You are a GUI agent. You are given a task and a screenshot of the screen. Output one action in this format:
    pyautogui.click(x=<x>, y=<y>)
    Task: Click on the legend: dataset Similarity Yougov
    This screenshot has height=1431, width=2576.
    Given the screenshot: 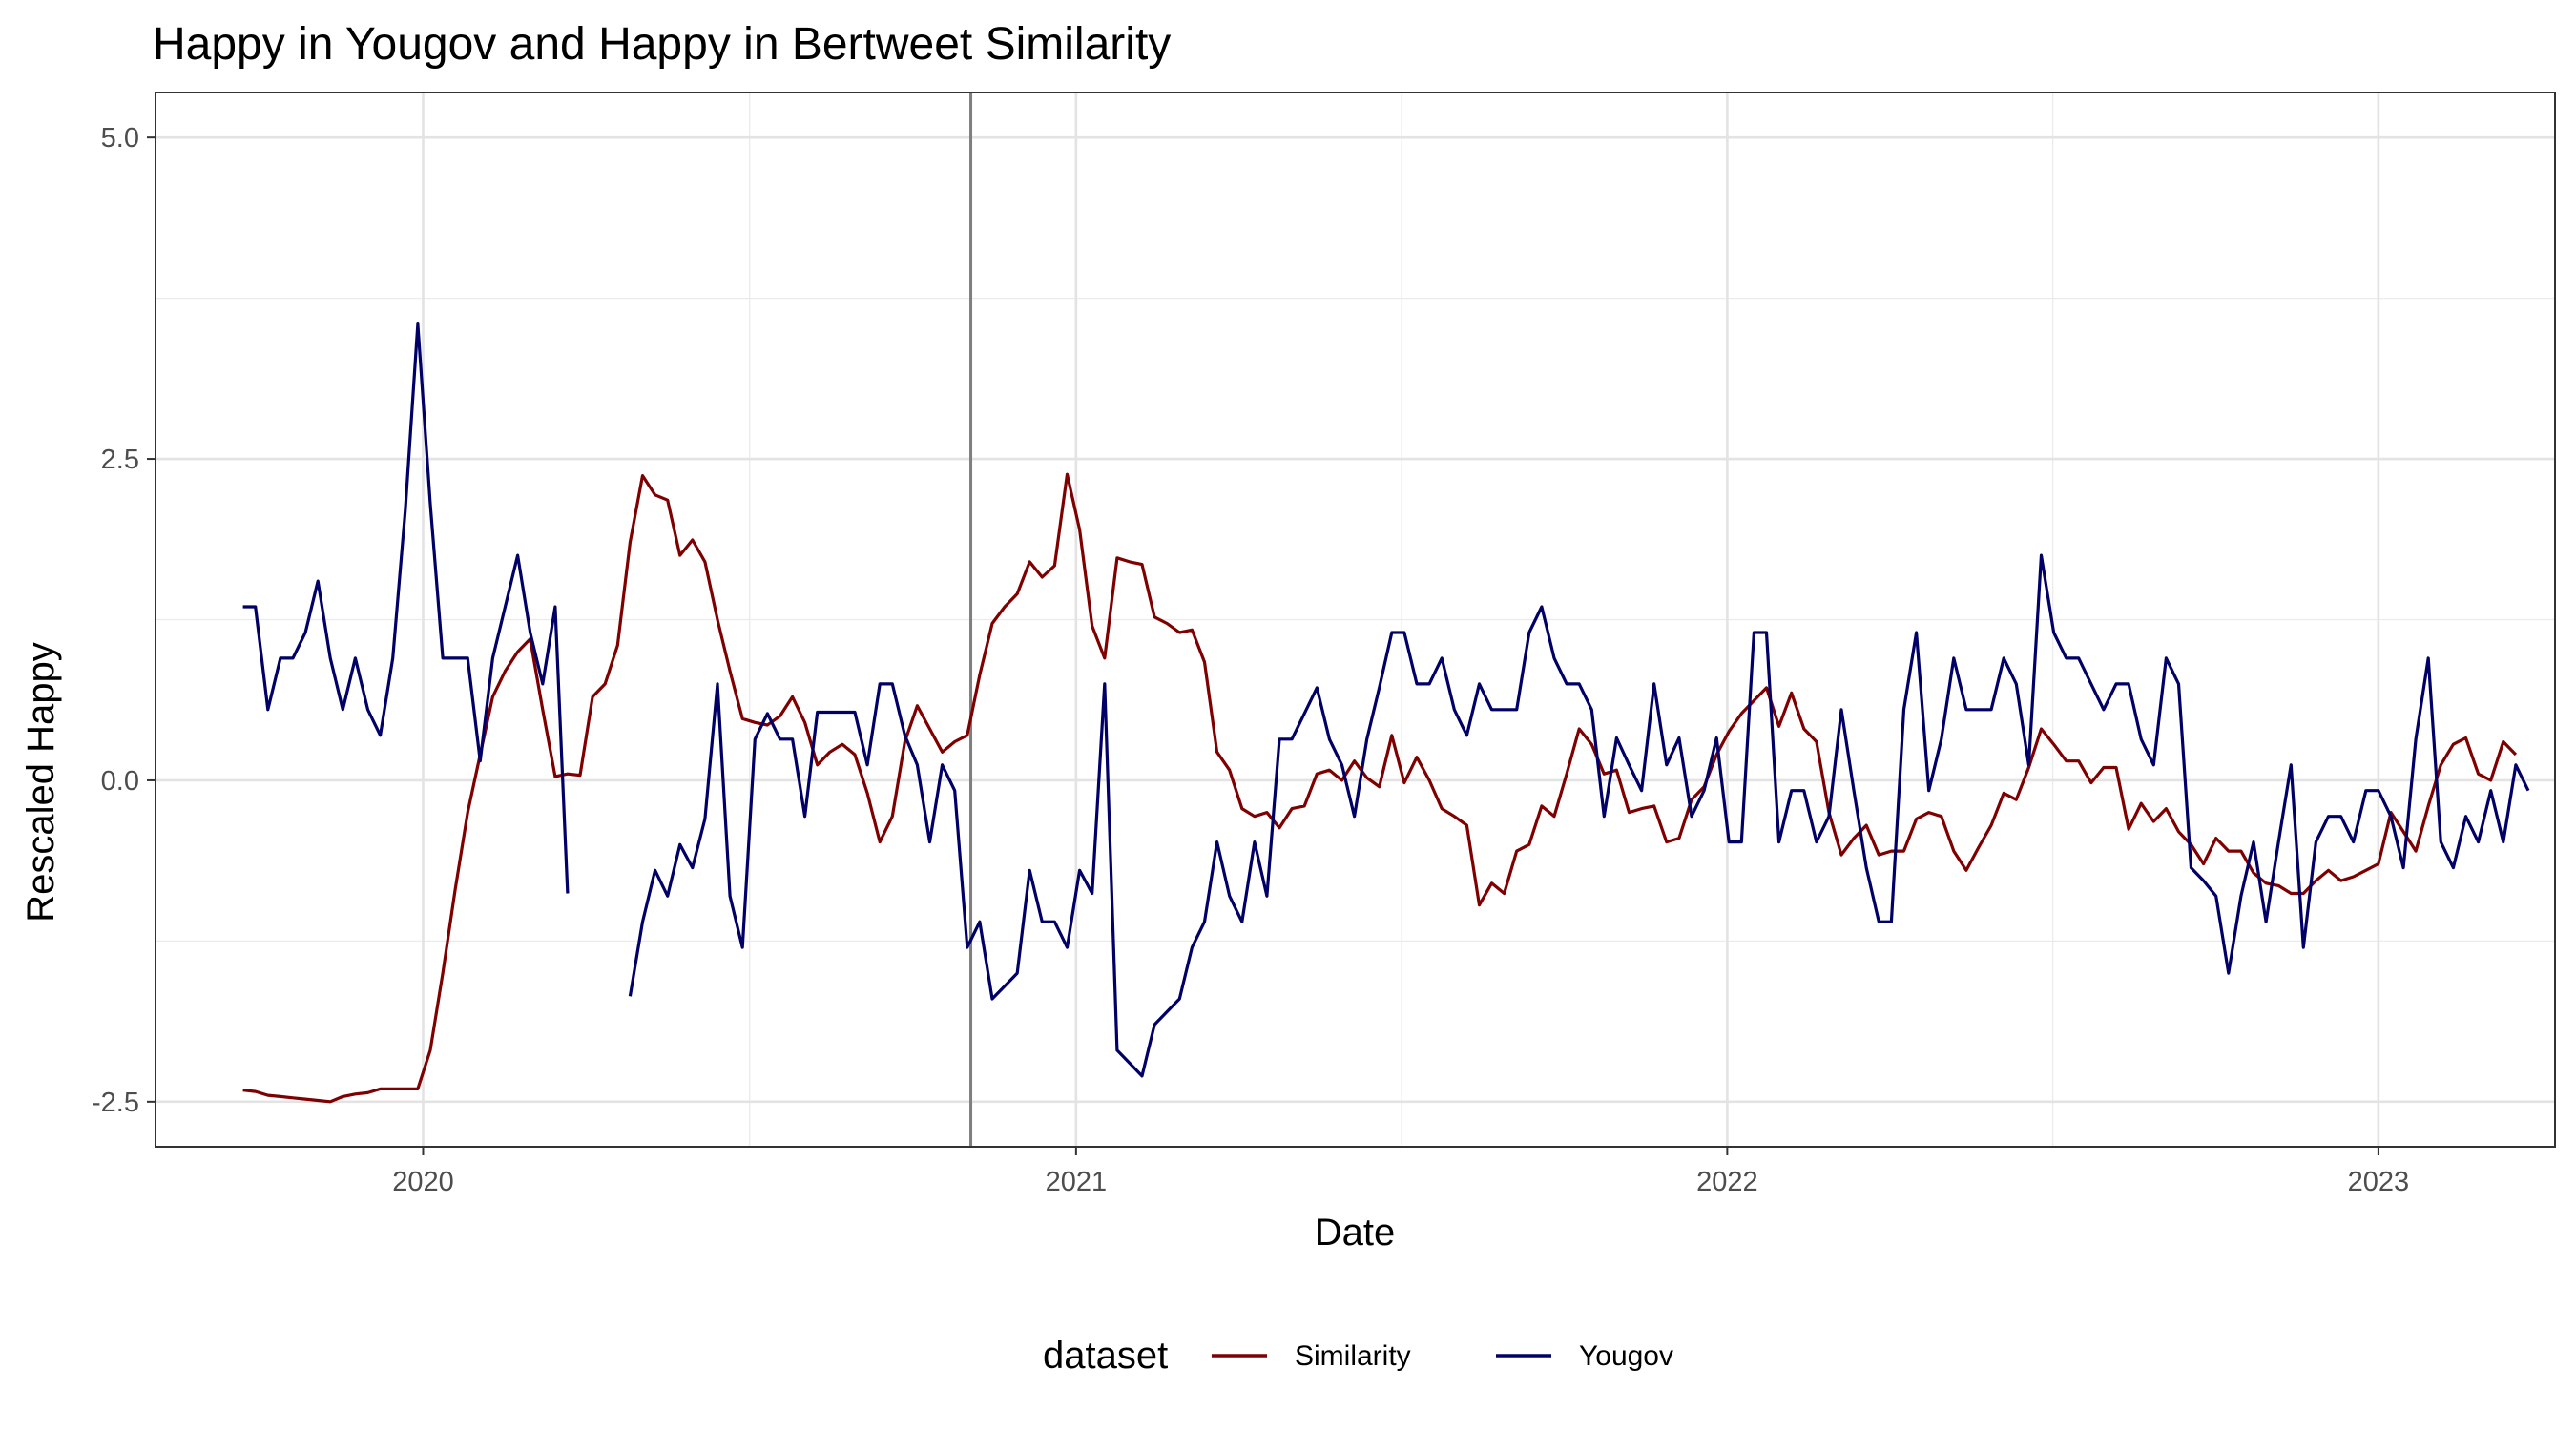 What is the action you would take?
    pyautogui.click(x=1358, y=1356)
    